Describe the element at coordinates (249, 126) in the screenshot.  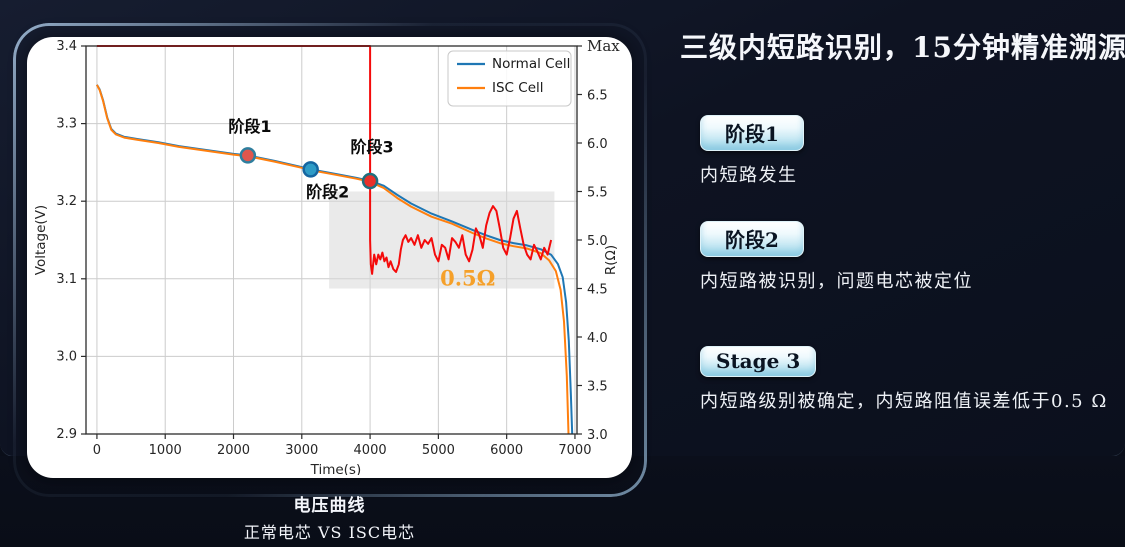
I see `stage-marker-label-1: 阶段1` at that location.